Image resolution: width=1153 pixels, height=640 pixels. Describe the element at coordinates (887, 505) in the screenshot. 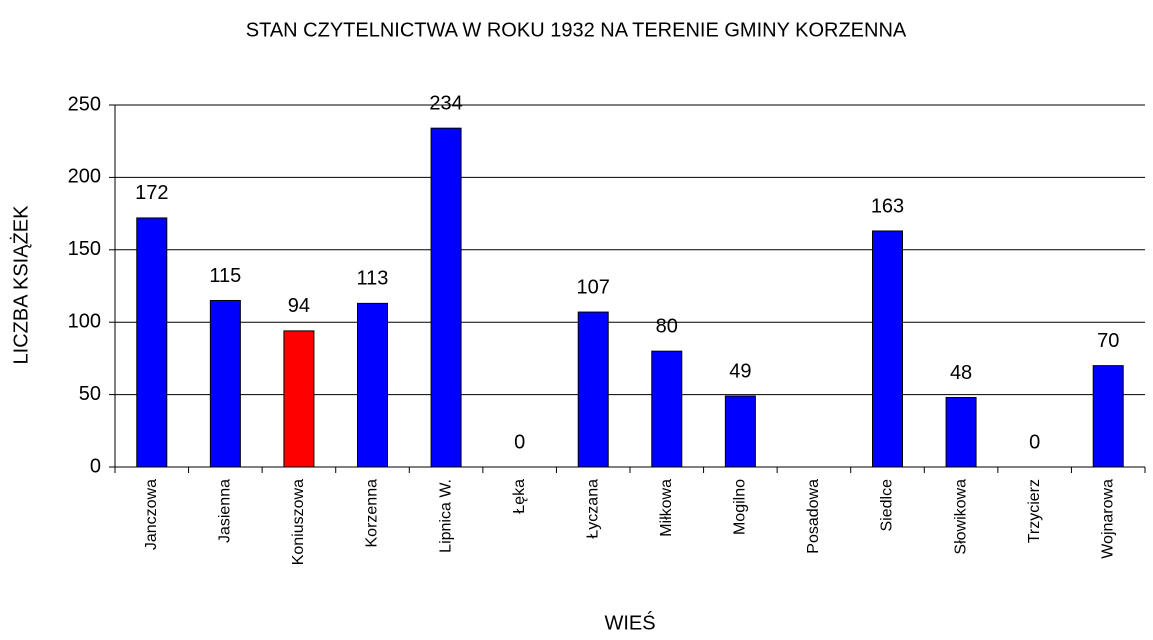

I see `x-tick-label: Siedlce` at that location.